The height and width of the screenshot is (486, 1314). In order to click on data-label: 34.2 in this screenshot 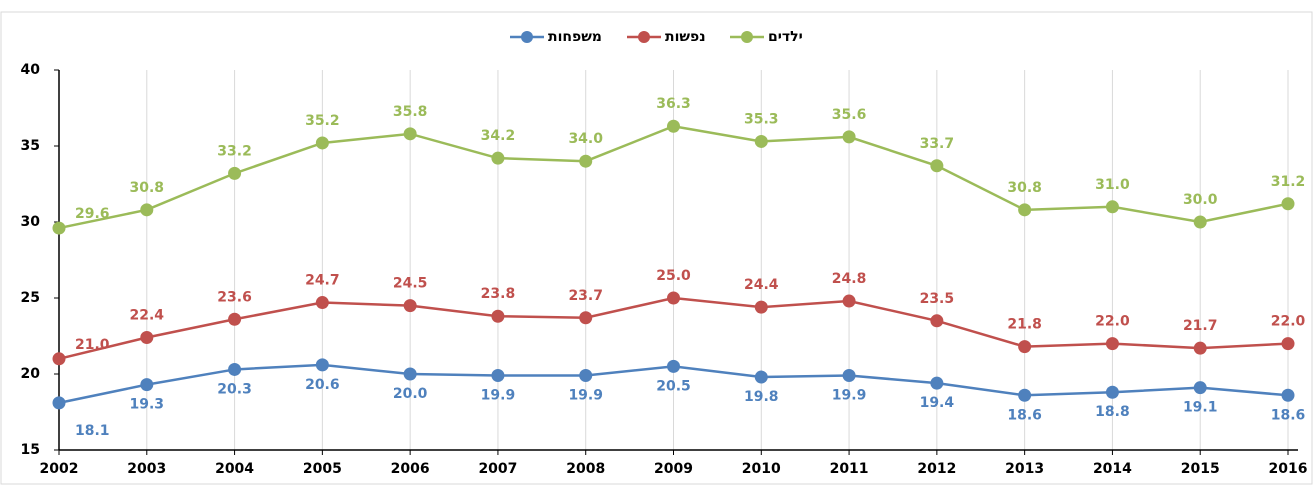, I will do `click(498, 136)`.